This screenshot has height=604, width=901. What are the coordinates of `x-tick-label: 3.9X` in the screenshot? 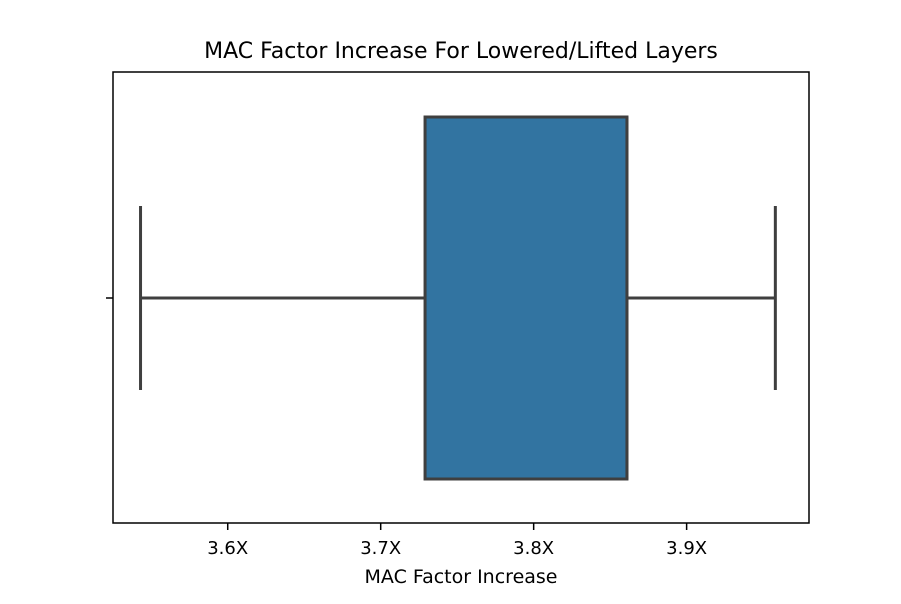 It's located at (686, 548).